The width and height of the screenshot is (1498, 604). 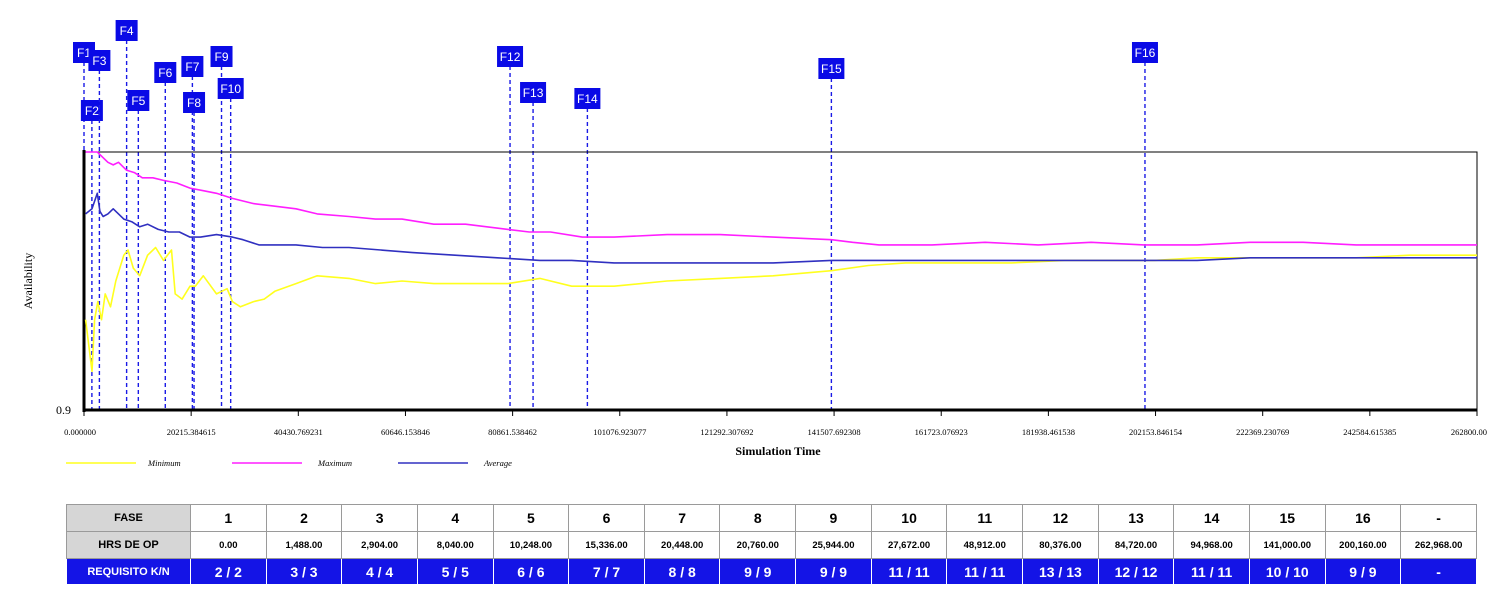 I want to click on phase-marker-f15: F15, so click(x=831, y=234).